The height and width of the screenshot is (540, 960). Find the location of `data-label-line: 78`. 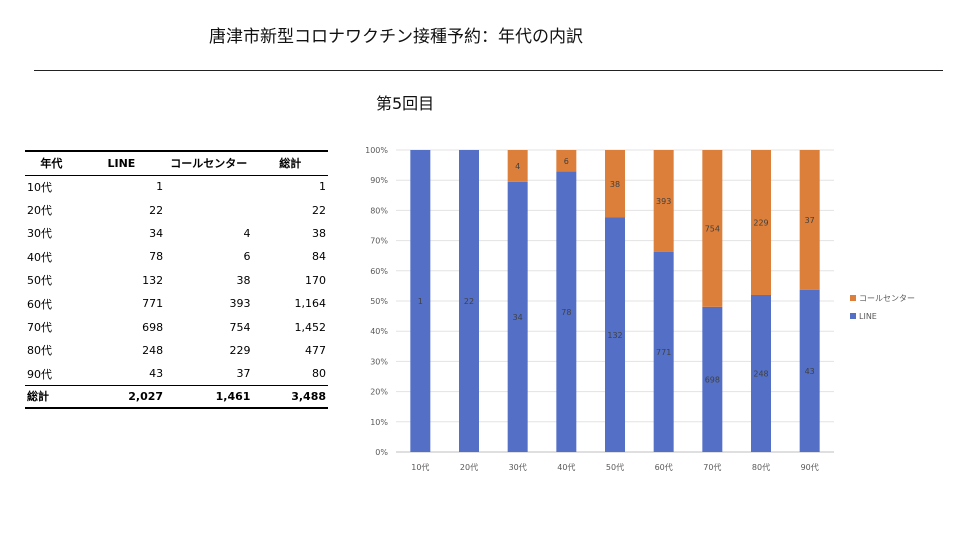

data-label-line: 78 is located at coordinates (566, 312).